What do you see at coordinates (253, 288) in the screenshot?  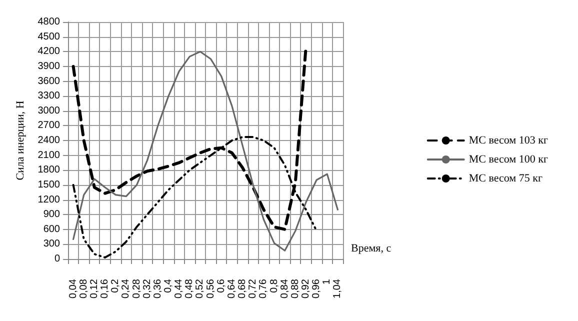 I see `x-tick-label: 0,72` at bounding box center [253, 288].